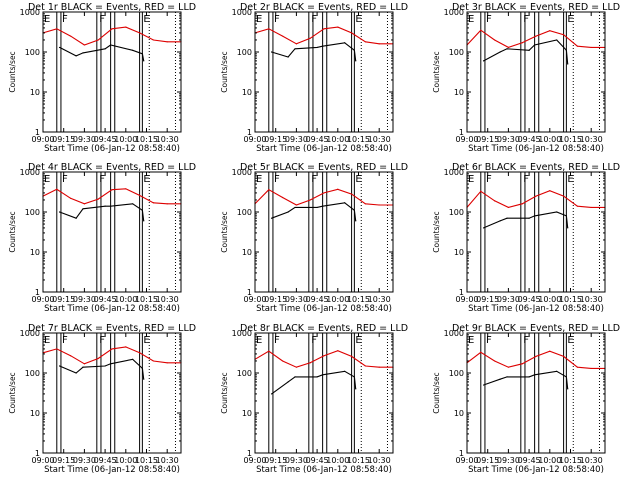 The image size is (640, 480). What do you see at coordinates (112, 393) in the screenshot?
I see `plot-frame` at bounding box center [112, 393].